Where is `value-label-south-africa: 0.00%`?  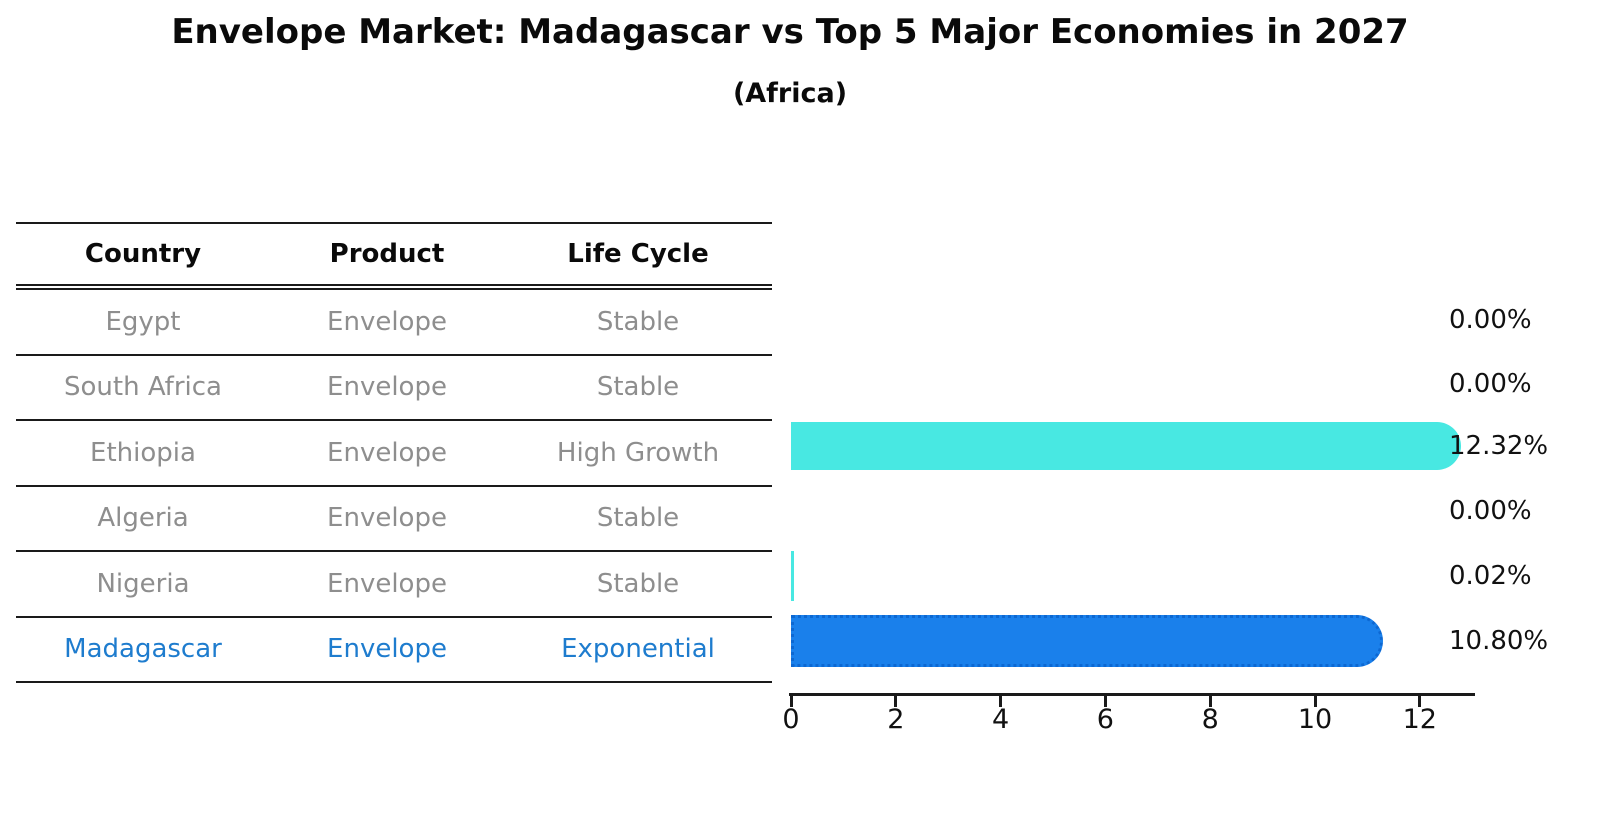 value-label-south-africa: 0.00% is located at coordinates (1490, 384).